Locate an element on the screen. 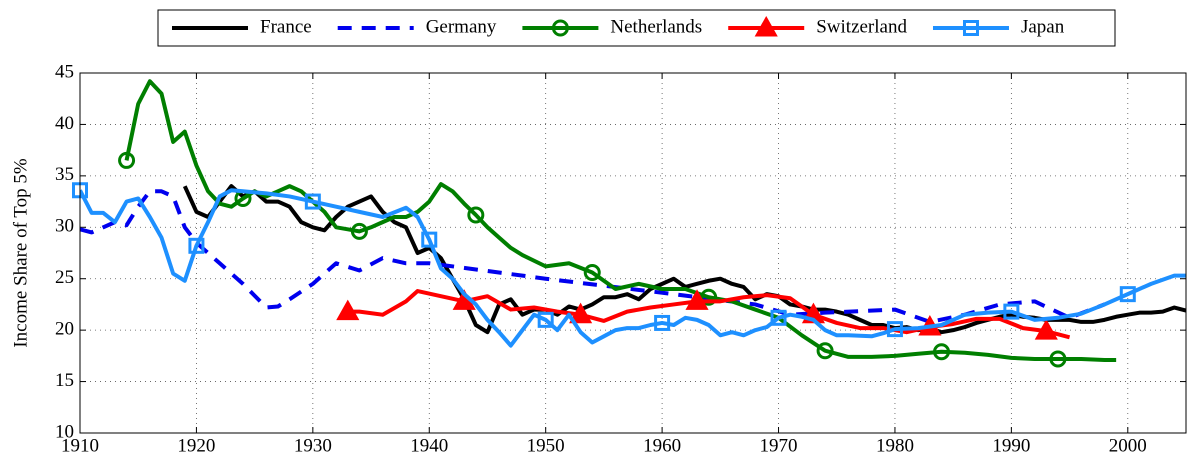 The width and height of the screenshot is (1195, 471). y-tick-label: 35 is located at coordinates (64, 174).